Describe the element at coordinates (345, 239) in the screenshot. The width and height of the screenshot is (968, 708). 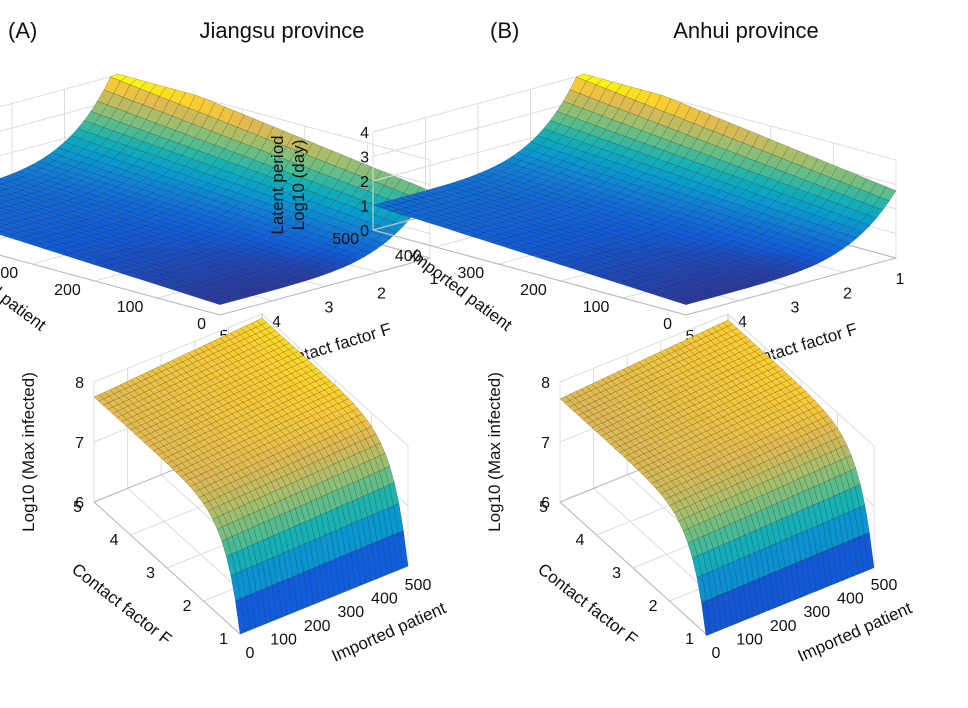
I see `y-tick-label: 500` at that location.